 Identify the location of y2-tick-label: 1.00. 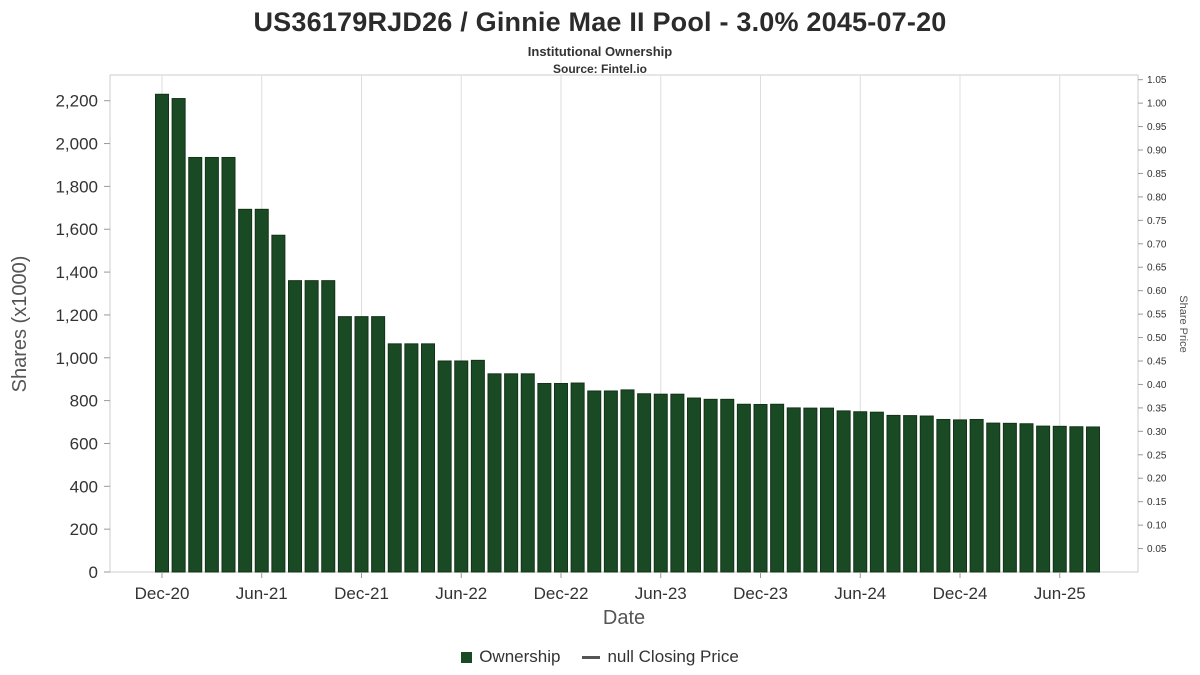
(1157, 104).